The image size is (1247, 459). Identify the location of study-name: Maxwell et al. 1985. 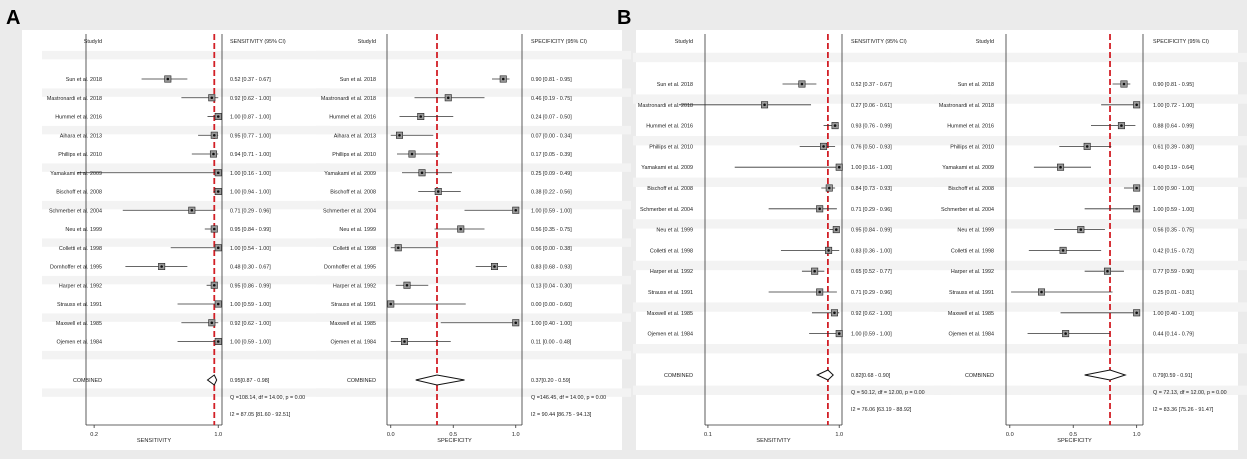
(670, 314).